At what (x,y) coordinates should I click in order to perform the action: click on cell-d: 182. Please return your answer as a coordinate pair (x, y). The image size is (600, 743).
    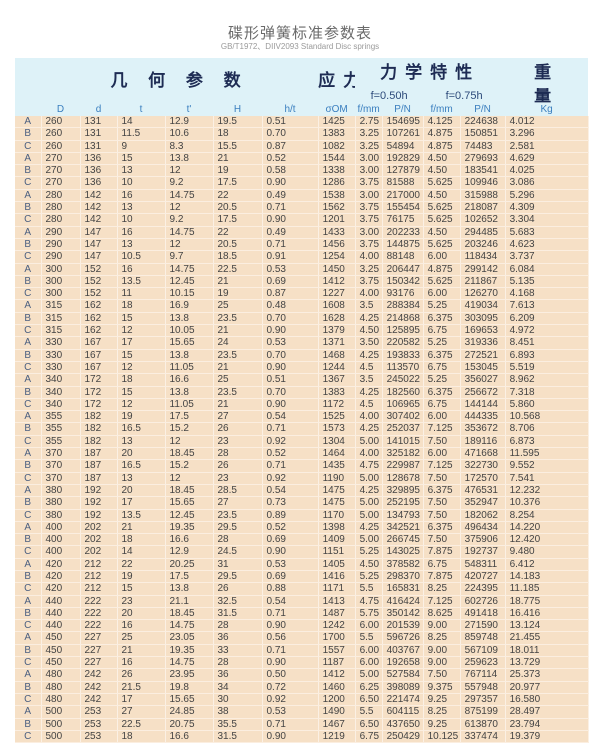
    Looking at the image, I should click on (99, 429).